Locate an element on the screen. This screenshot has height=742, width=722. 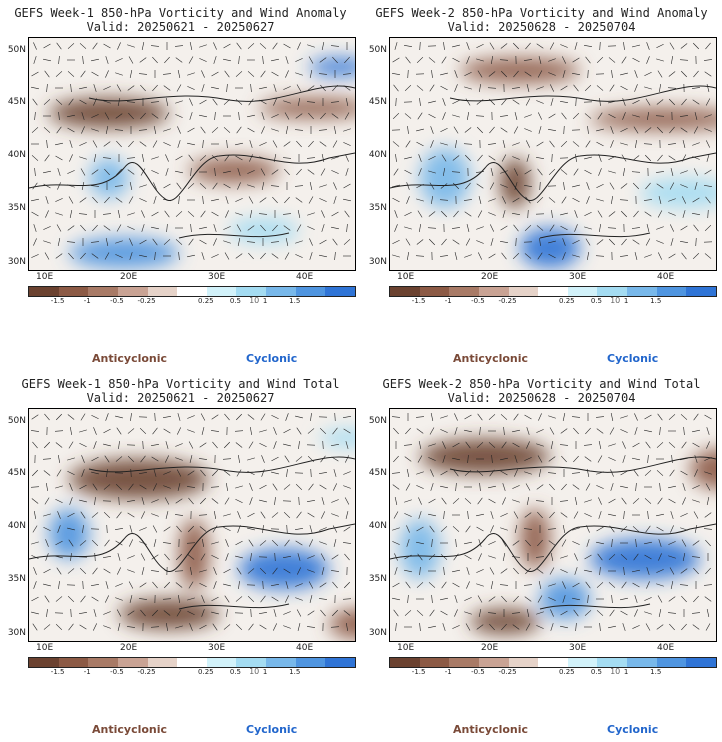
colorbar-label: 1.5 is located at coordinates (295, 672).